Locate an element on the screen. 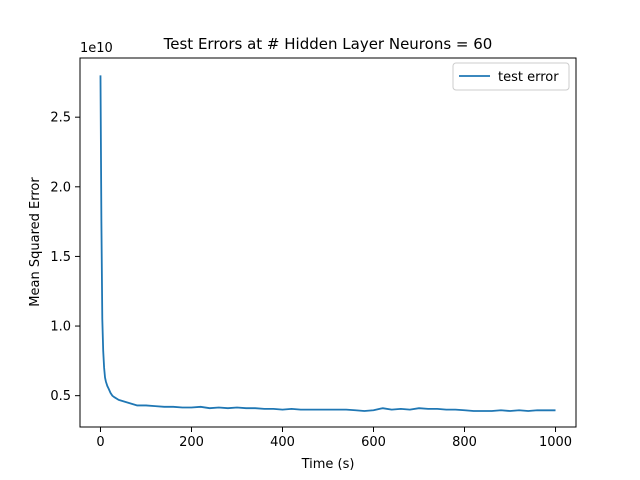 The height and width of the screenshot is (480, 640). x-tick-label: 0 is located at coordinates (100, 442).